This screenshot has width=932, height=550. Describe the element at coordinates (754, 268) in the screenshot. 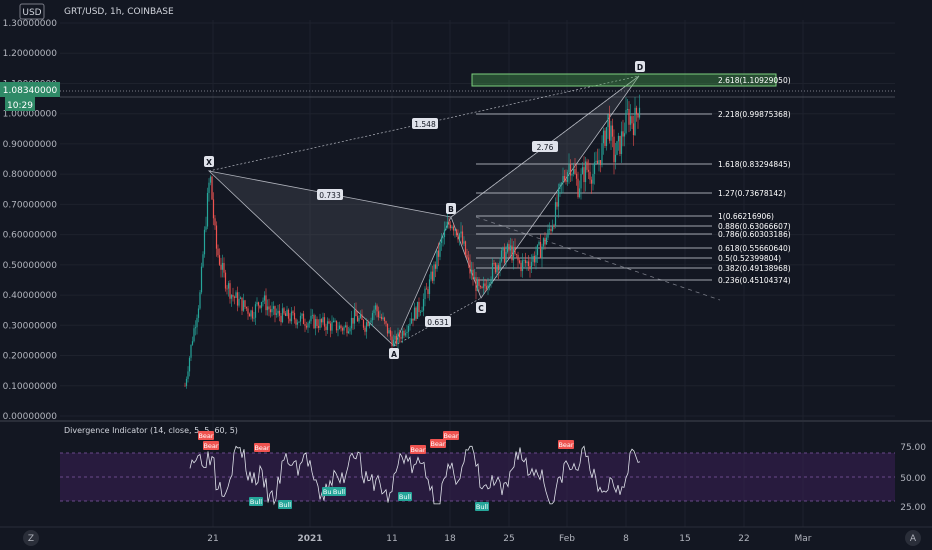

I see `fib-level-label: 0.382(0.49138968)` at that location.